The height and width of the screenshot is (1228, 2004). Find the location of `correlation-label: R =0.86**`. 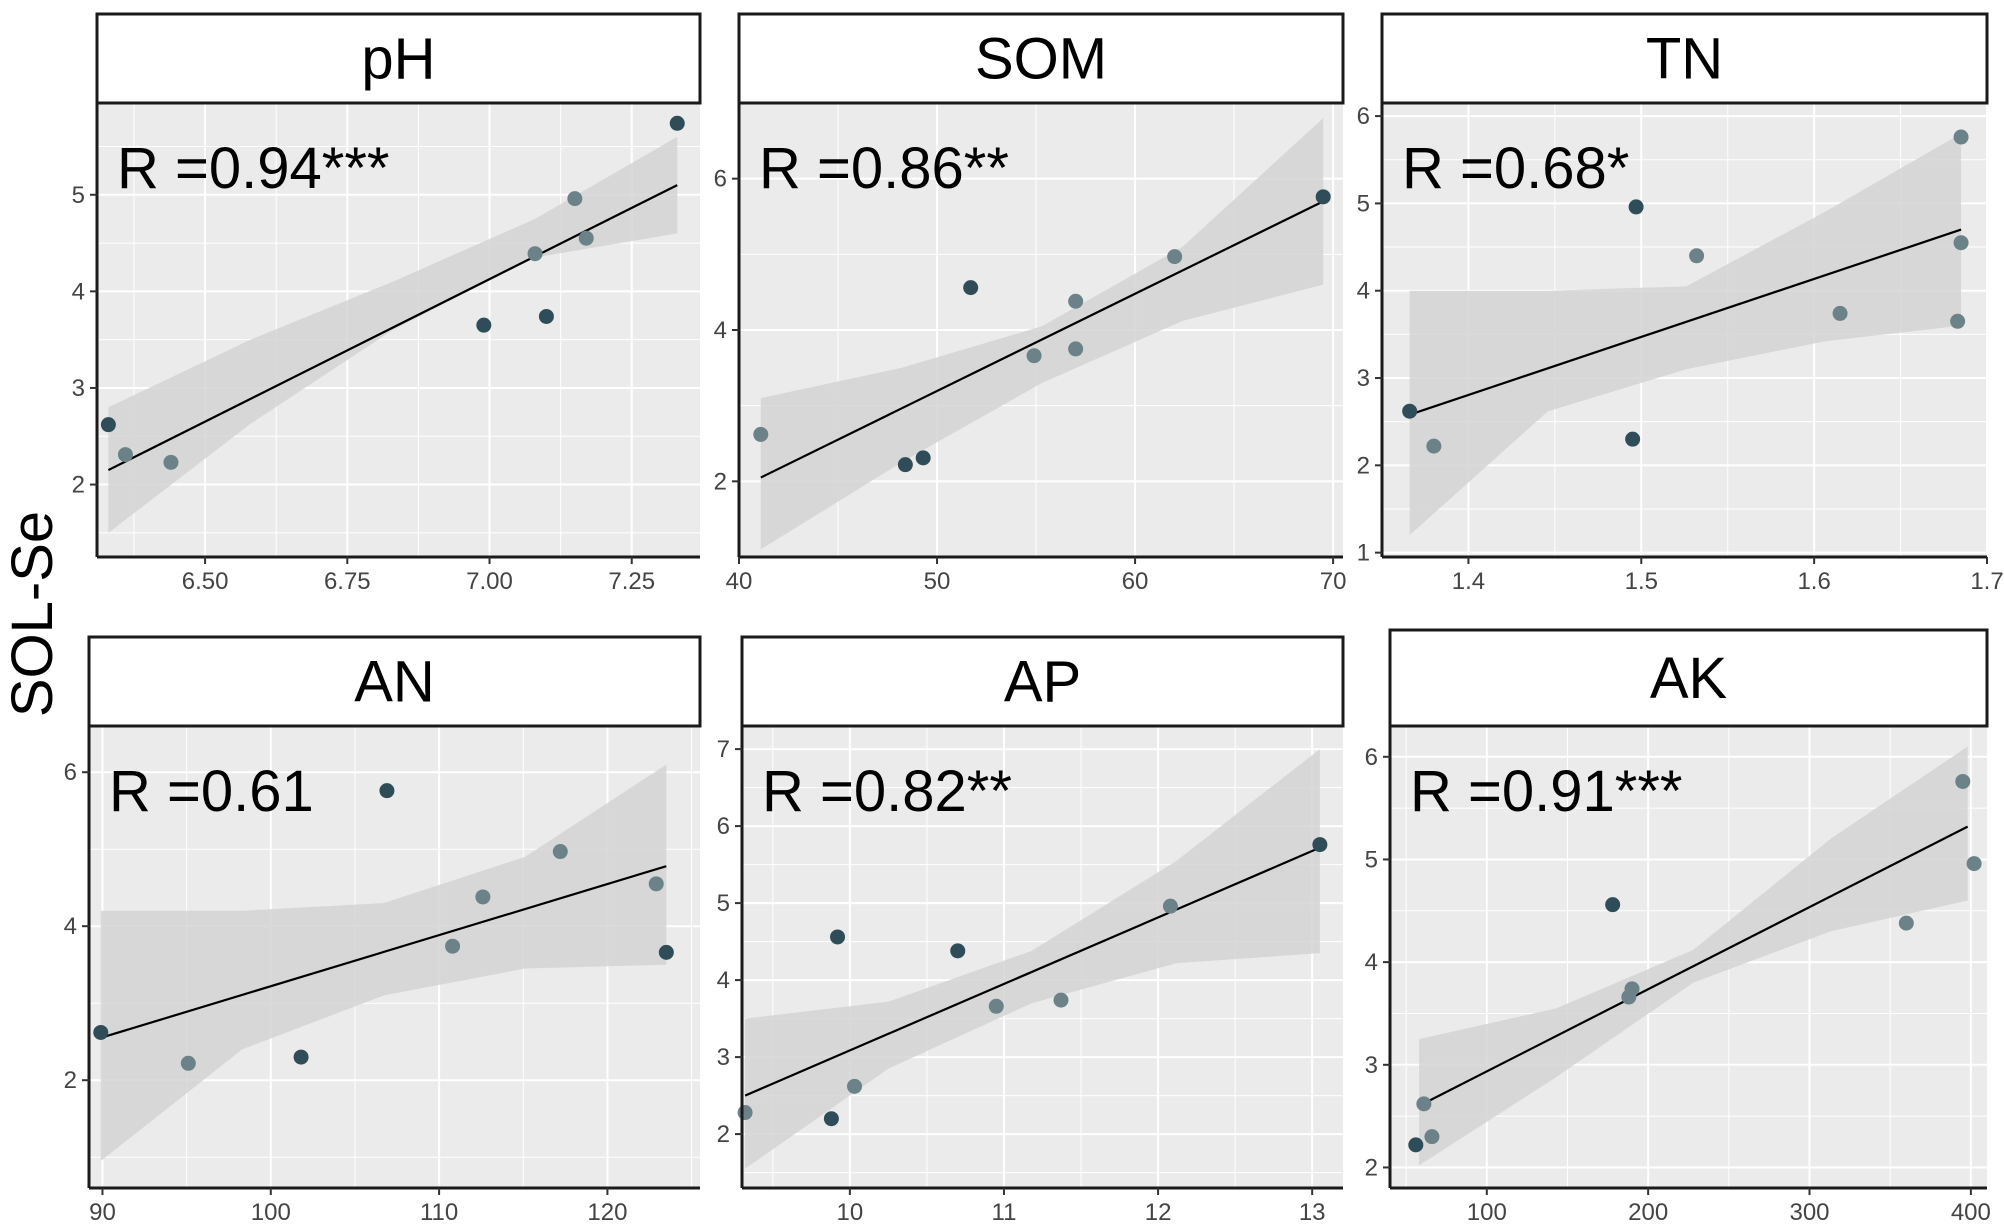

correlation-label: R =0.86** is located at coordinates (884, 168).